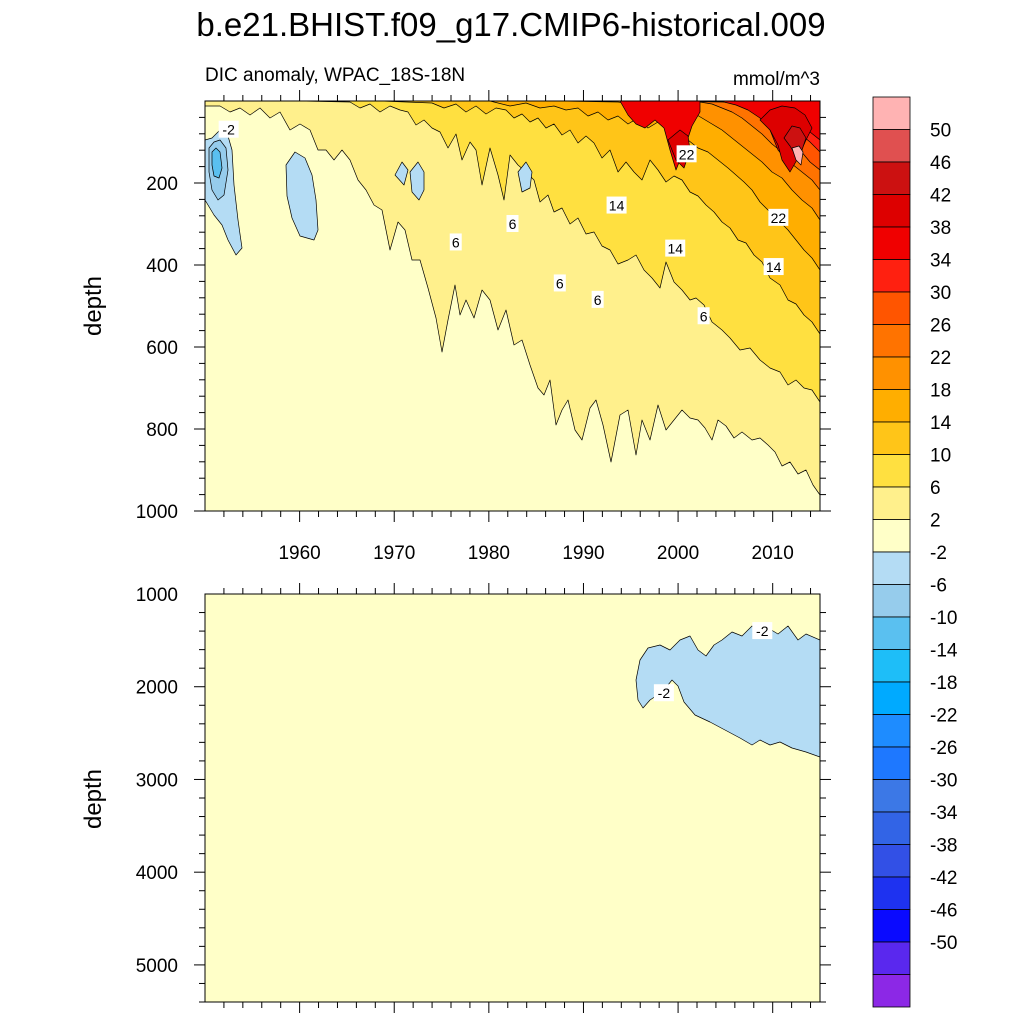 The width and height of the screenshot is (1024, 1024). I want to click on y-tick-label: 2000, so click(157, 688).